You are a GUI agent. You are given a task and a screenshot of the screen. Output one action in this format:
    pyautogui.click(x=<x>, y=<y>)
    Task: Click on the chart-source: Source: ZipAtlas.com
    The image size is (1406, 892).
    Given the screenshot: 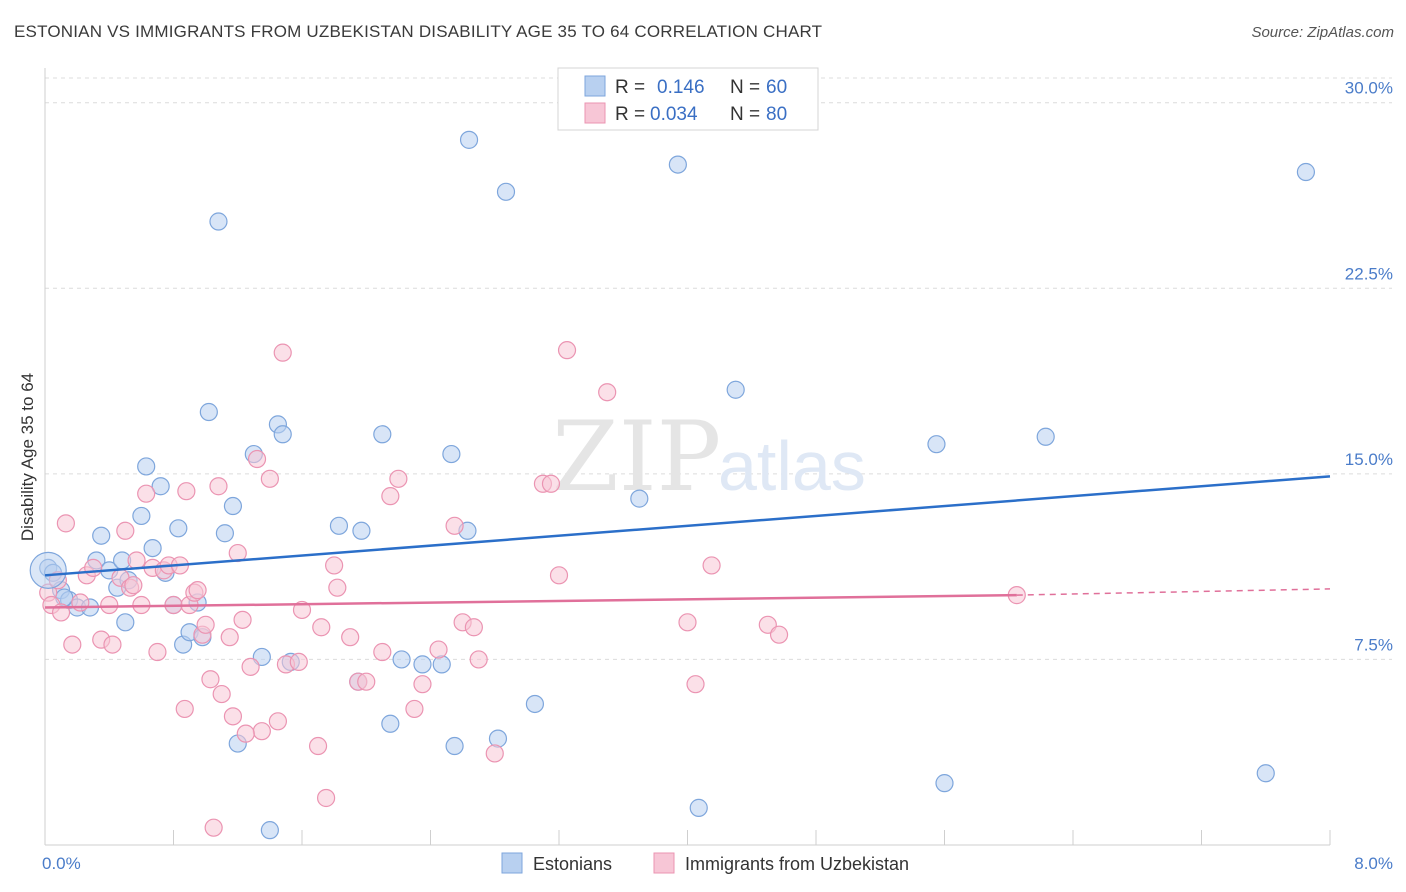 What is the action you would take?
    pyautogui.click(x=1322, y=32)
    